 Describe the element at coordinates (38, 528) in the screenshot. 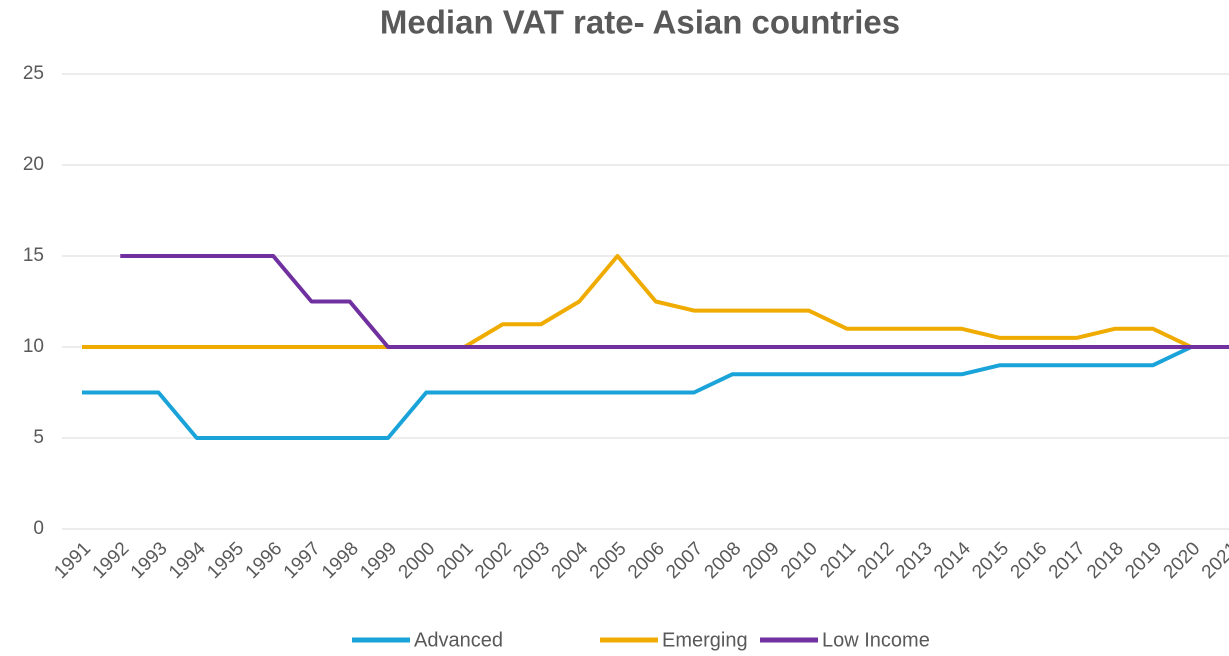

I see `y-tick-label: 0` at that location.